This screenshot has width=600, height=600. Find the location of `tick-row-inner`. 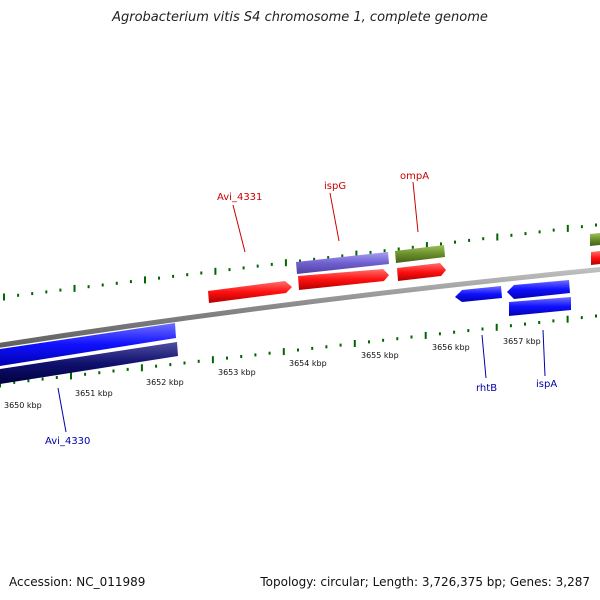

tick-row-inner is located at coordinates (298, 351).